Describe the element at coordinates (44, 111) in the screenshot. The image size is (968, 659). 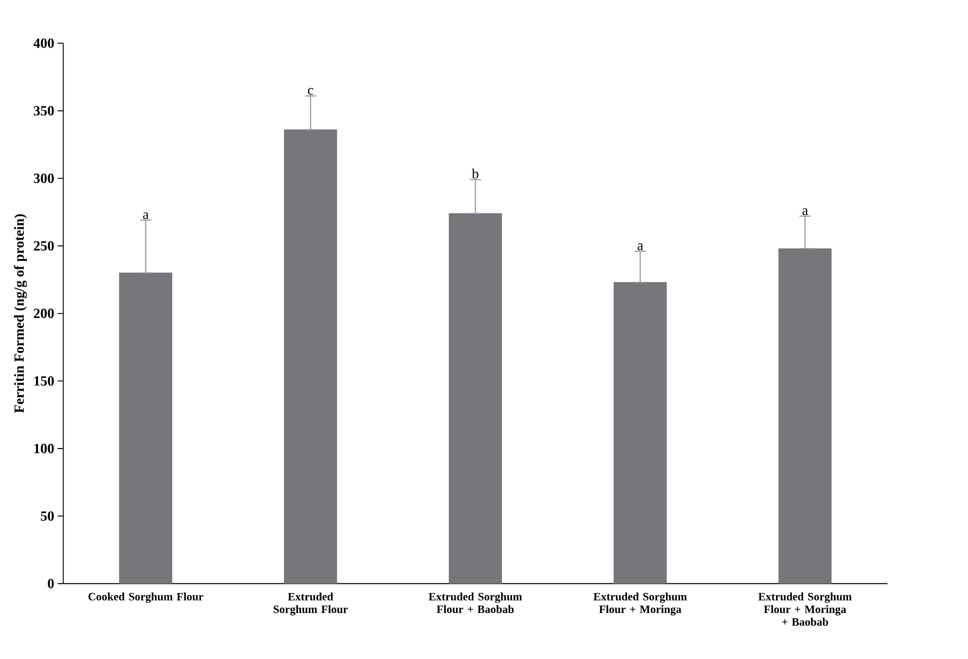
I see `y-tick-label: 350` at that location.